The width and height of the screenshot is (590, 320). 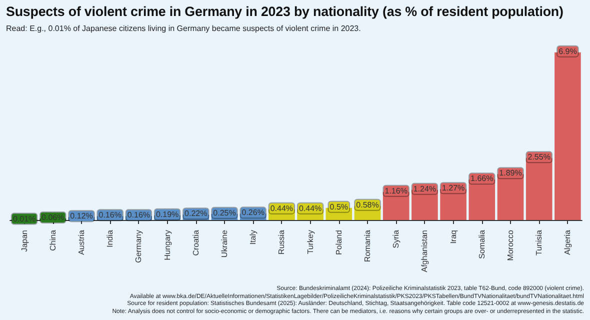 I want to click on x-tick-label: Algeria, so click(x=567, y=242).